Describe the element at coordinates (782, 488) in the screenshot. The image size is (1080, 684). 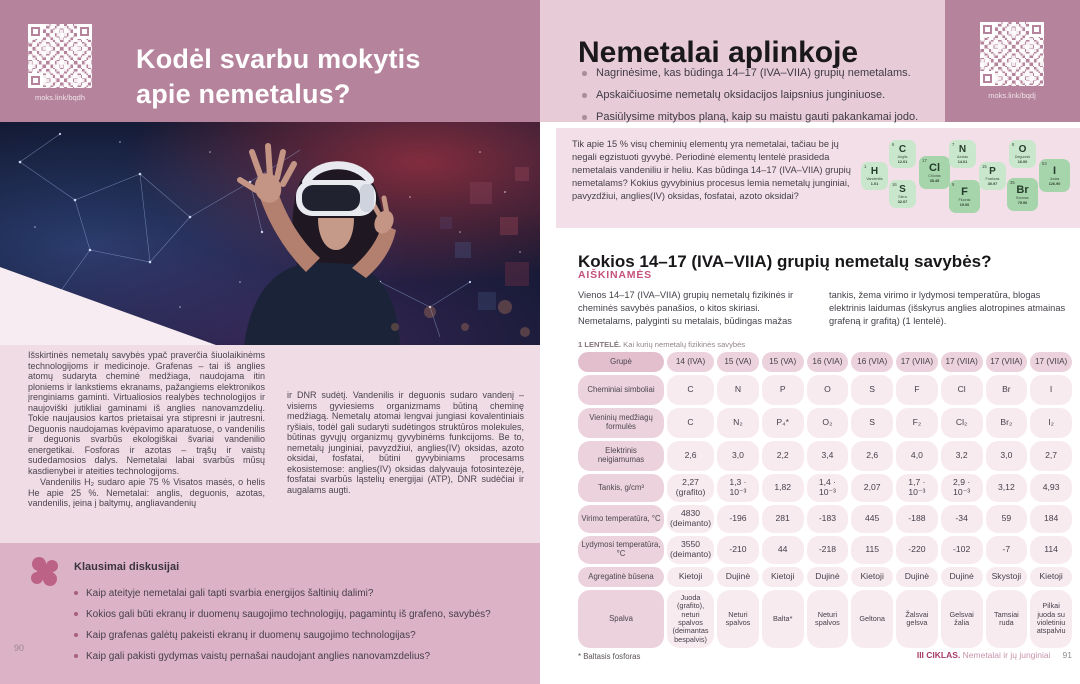
I see `table-cell: 1,82` at that location.